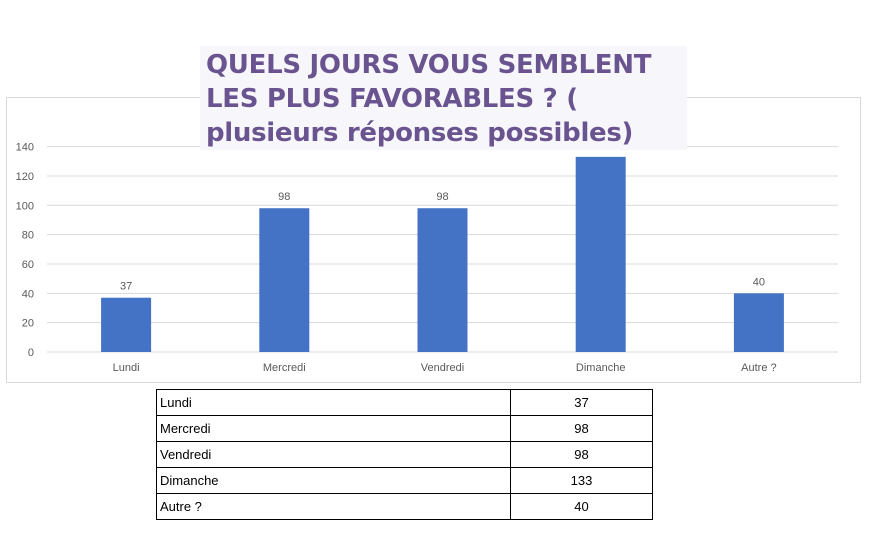  I want to click on x-tick-label: Autre ?, so click(758, 368).